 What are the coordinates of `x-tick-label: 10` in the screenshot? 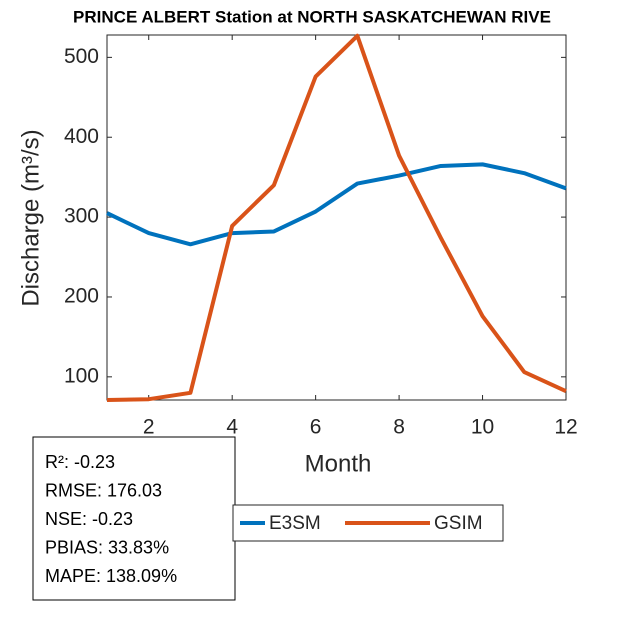 It's located at (482, 427).